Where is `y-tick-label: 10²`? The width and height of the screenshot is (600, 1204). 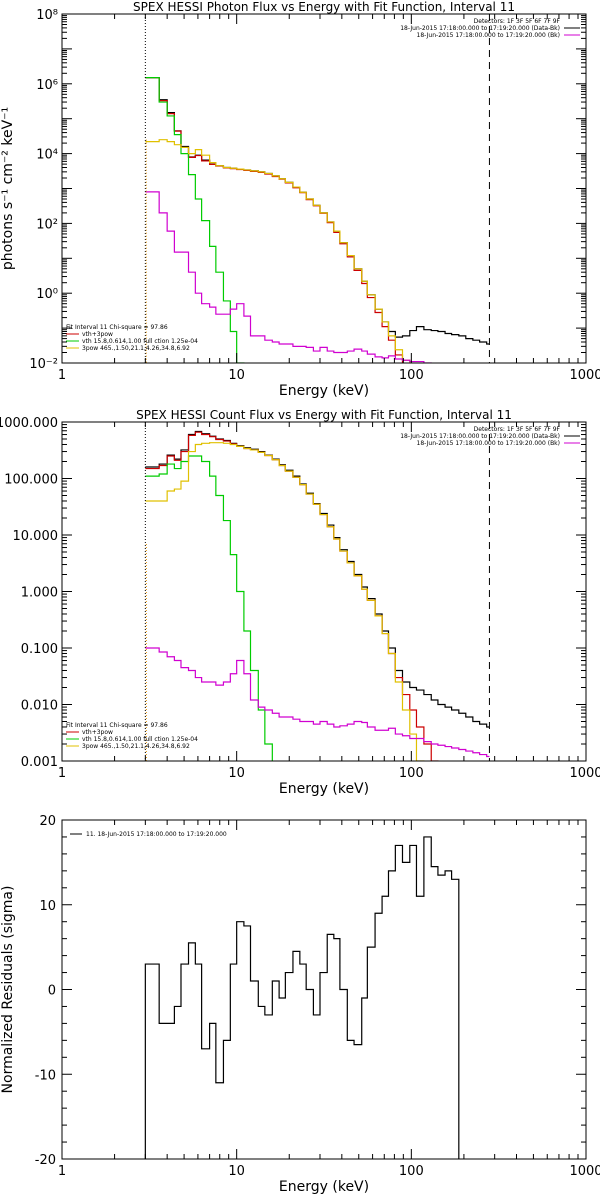
y-tick-label: 10² is located at coordinates (47, 224).